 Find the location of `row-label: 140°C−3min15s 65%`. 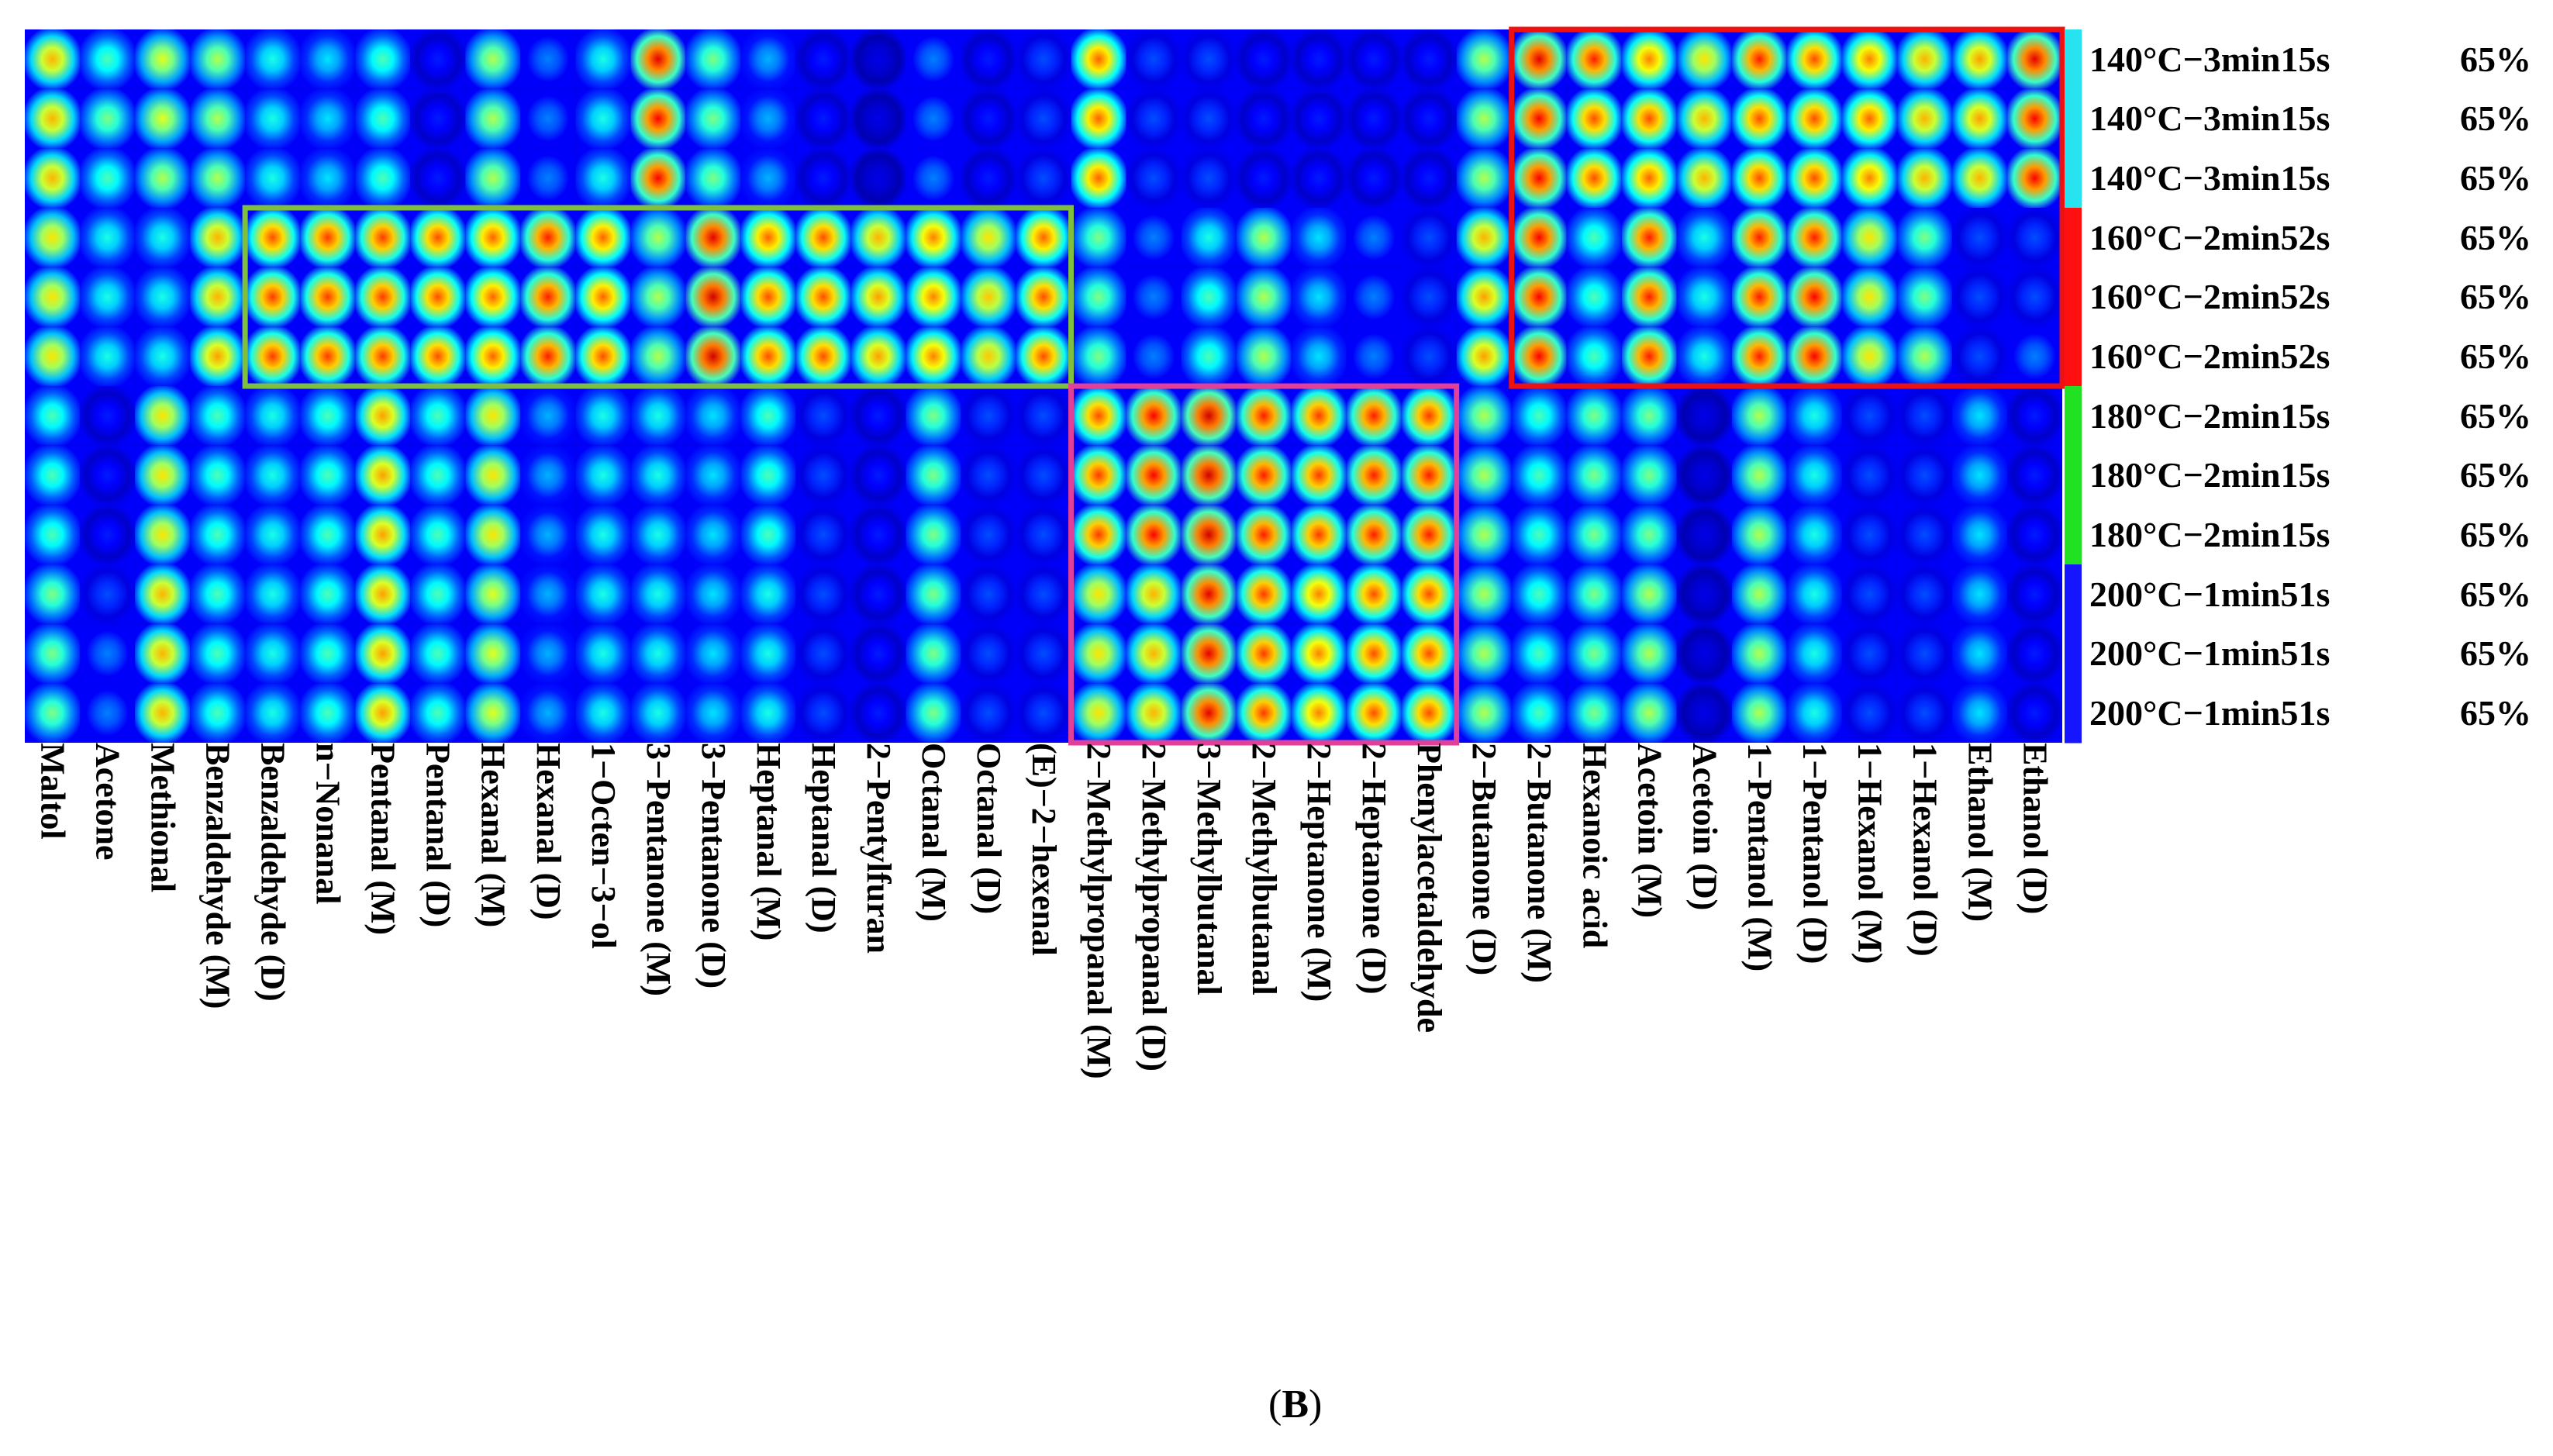

row-label: 140°C−3min15s 65% is located at coordinates (2318, 59).